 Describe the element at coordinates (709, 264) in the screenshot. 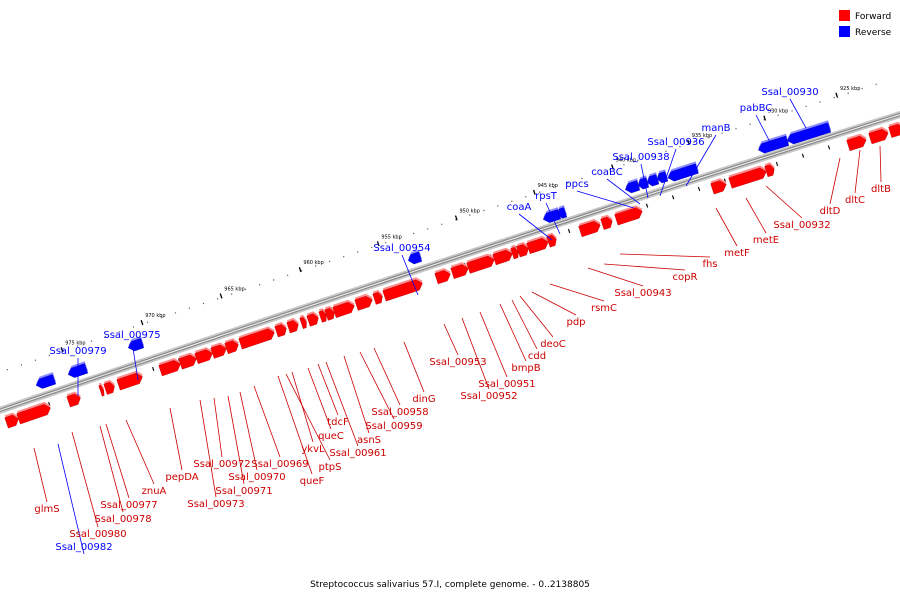

I see `gene-label-text: fhs` at that location.